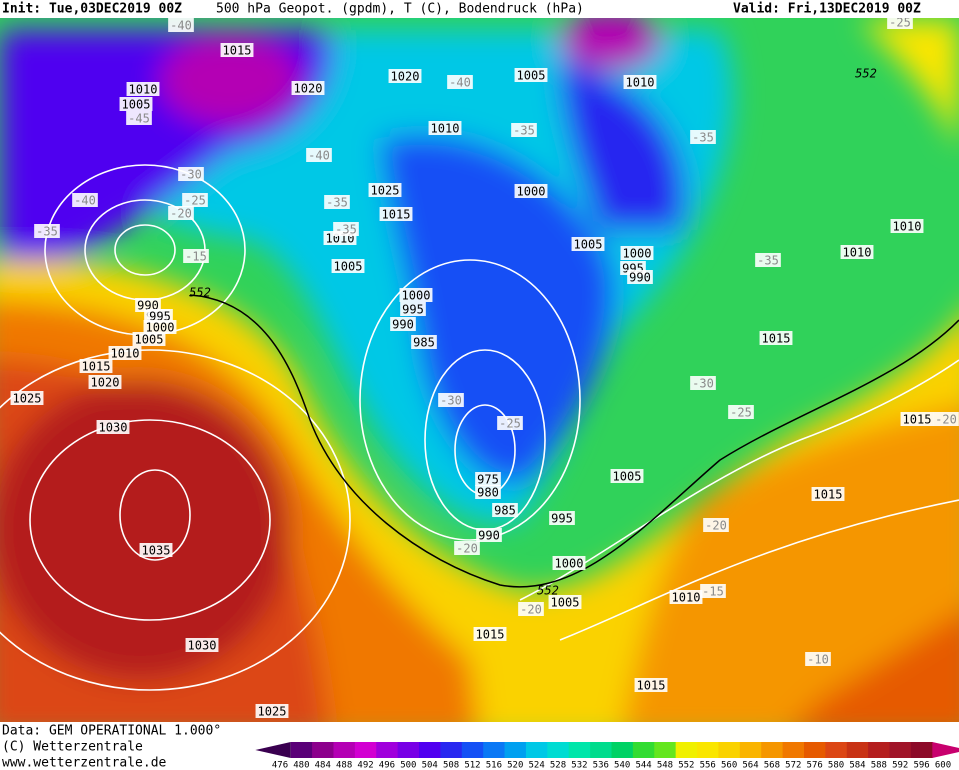 This screenshot has height=770, width=959. I want to click on isobar-label-text: 1025, so click(272, 712).